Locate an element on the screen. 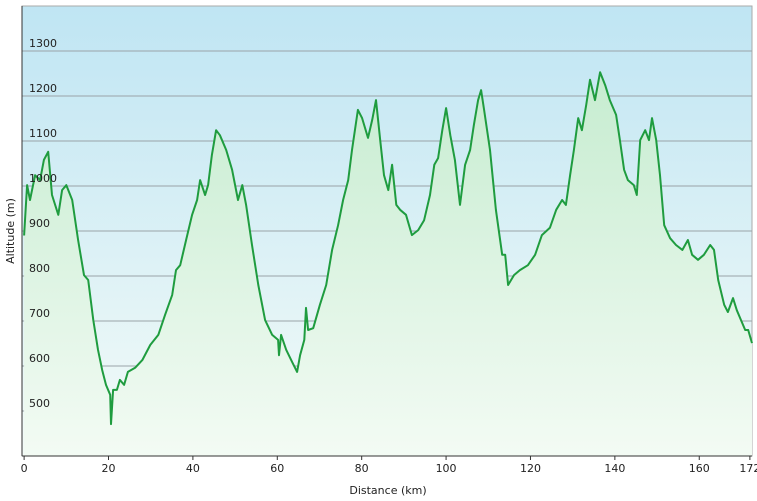 The image size is (757, 501). x-tick-label: 20 is located at coordinates (109, 468).